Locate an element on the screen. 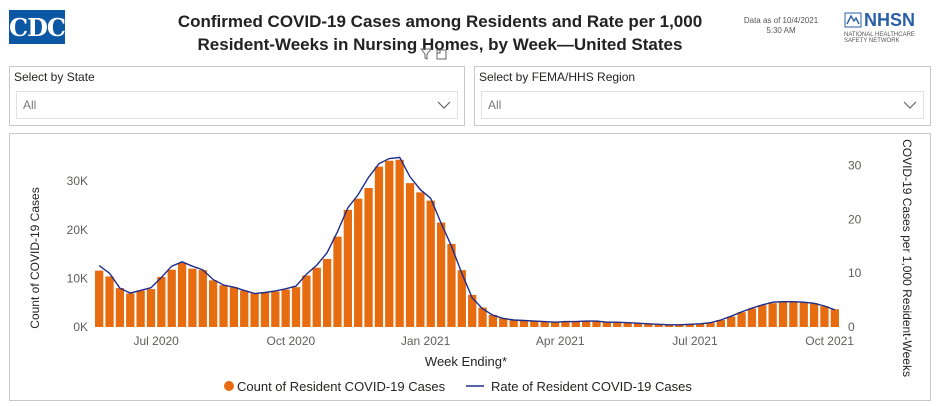  x-tick-label: Jan 2021 is located at coordinates (426, 341).